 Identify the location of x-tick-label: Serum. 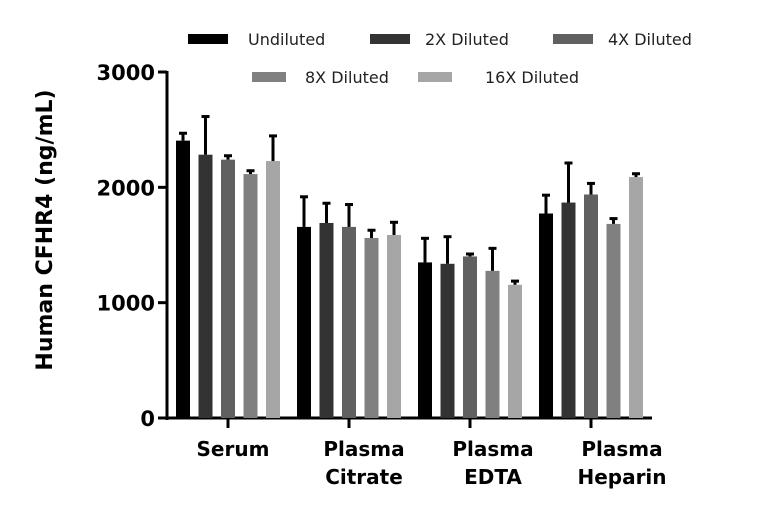
(233, 449).